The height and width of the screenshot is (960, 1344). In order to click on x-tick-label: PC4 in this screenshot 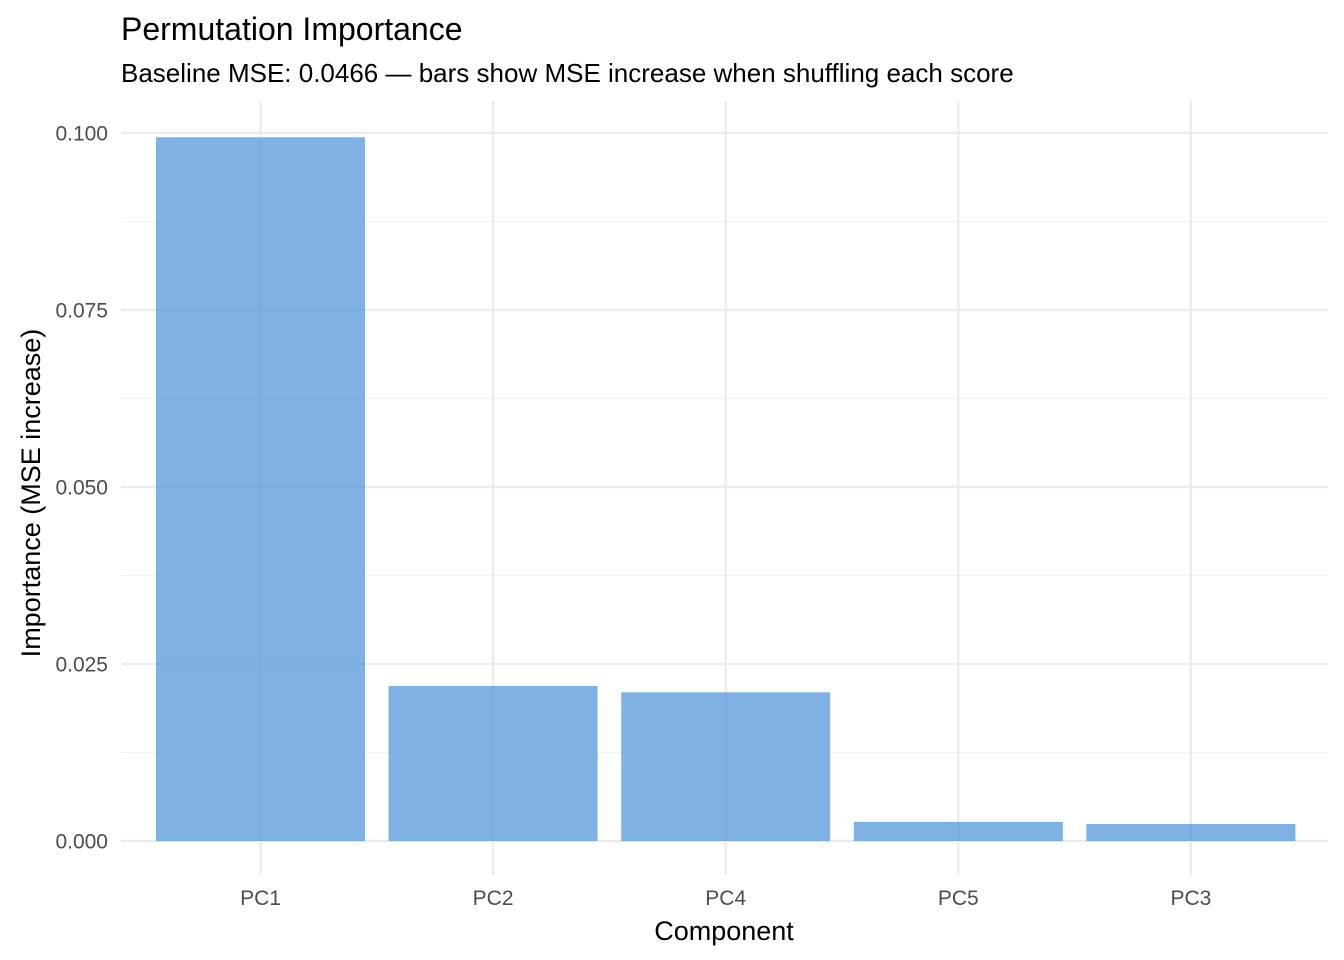, I will do `click(725, 898)`.